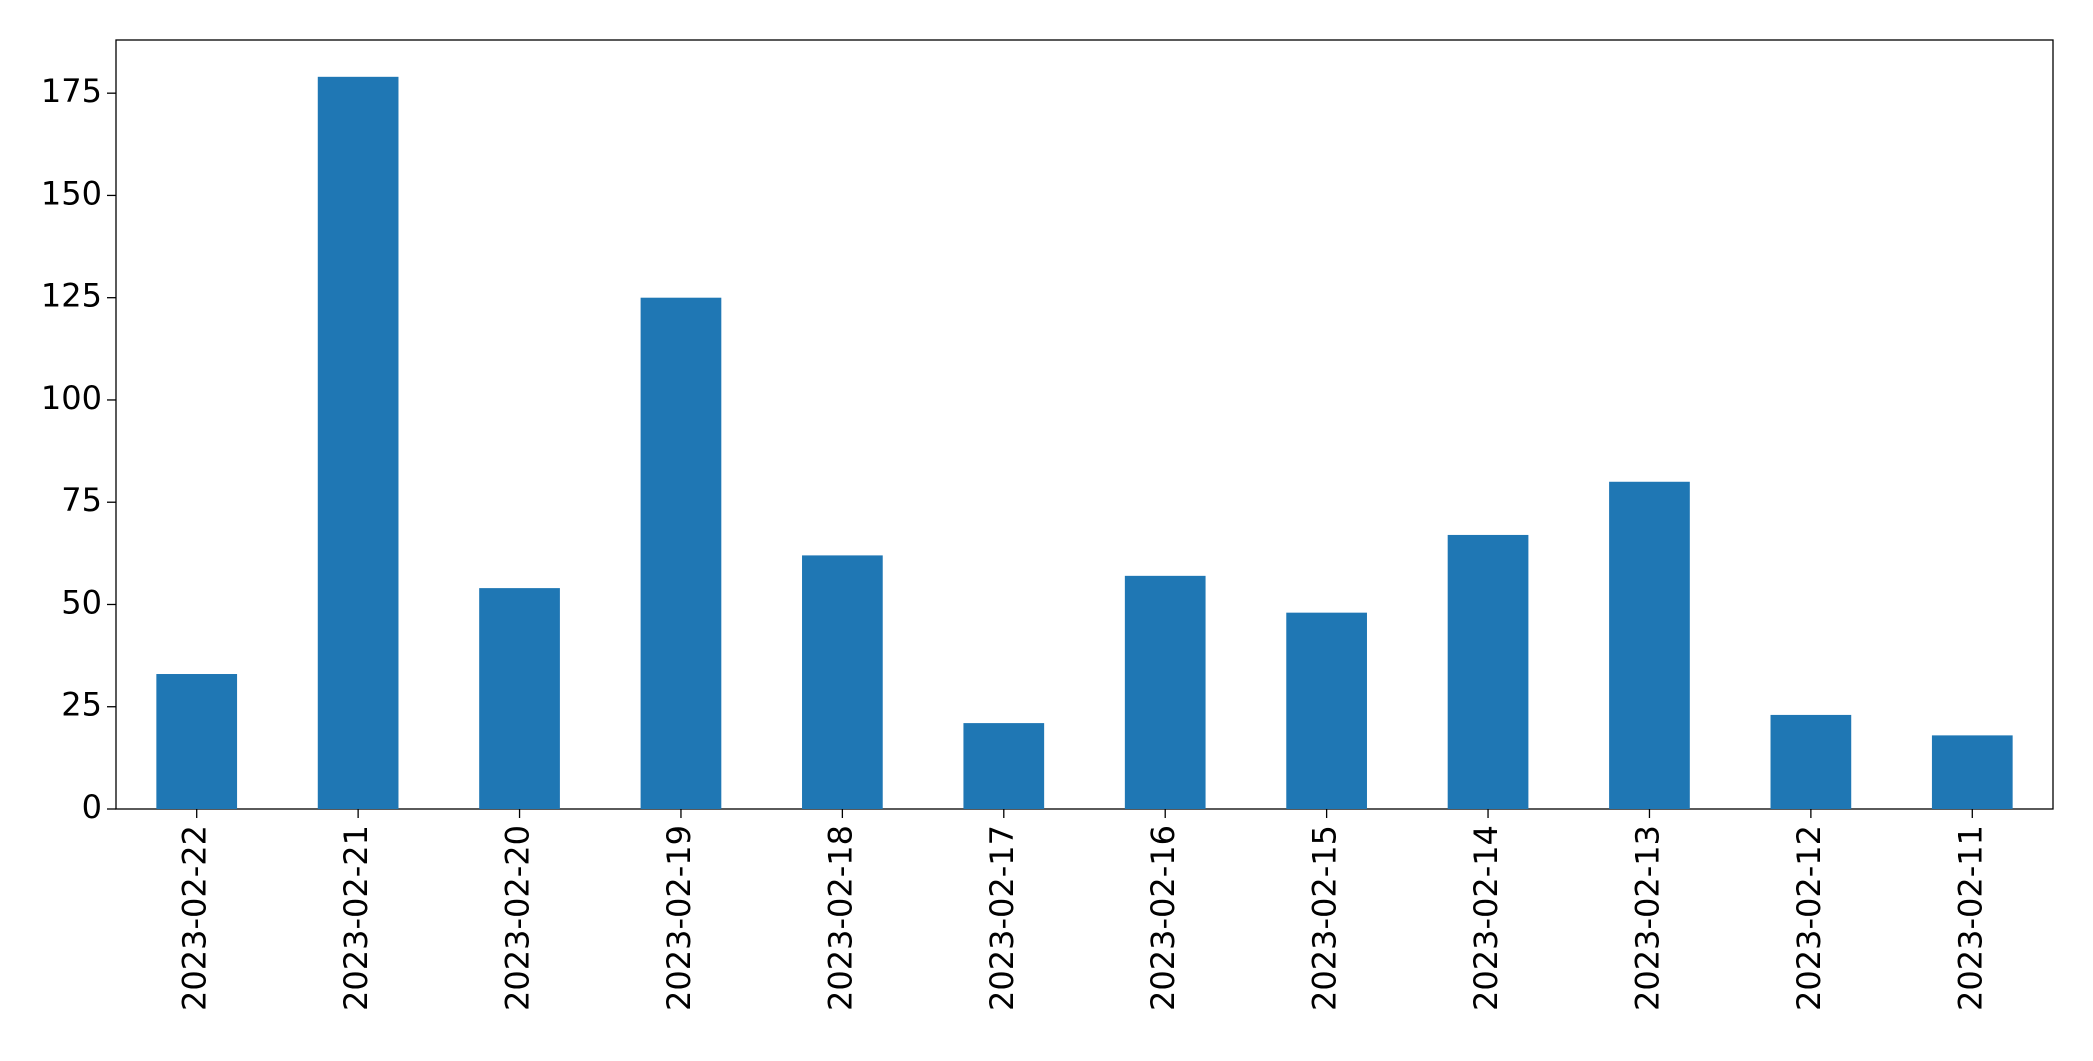 The height and width of the screenshot is (1061, 2093). What do you see at coordinates (1970, 918) in the screenshot?
I see `x-tick-label: 2023-02-11` at bounding box center [1970, 918].